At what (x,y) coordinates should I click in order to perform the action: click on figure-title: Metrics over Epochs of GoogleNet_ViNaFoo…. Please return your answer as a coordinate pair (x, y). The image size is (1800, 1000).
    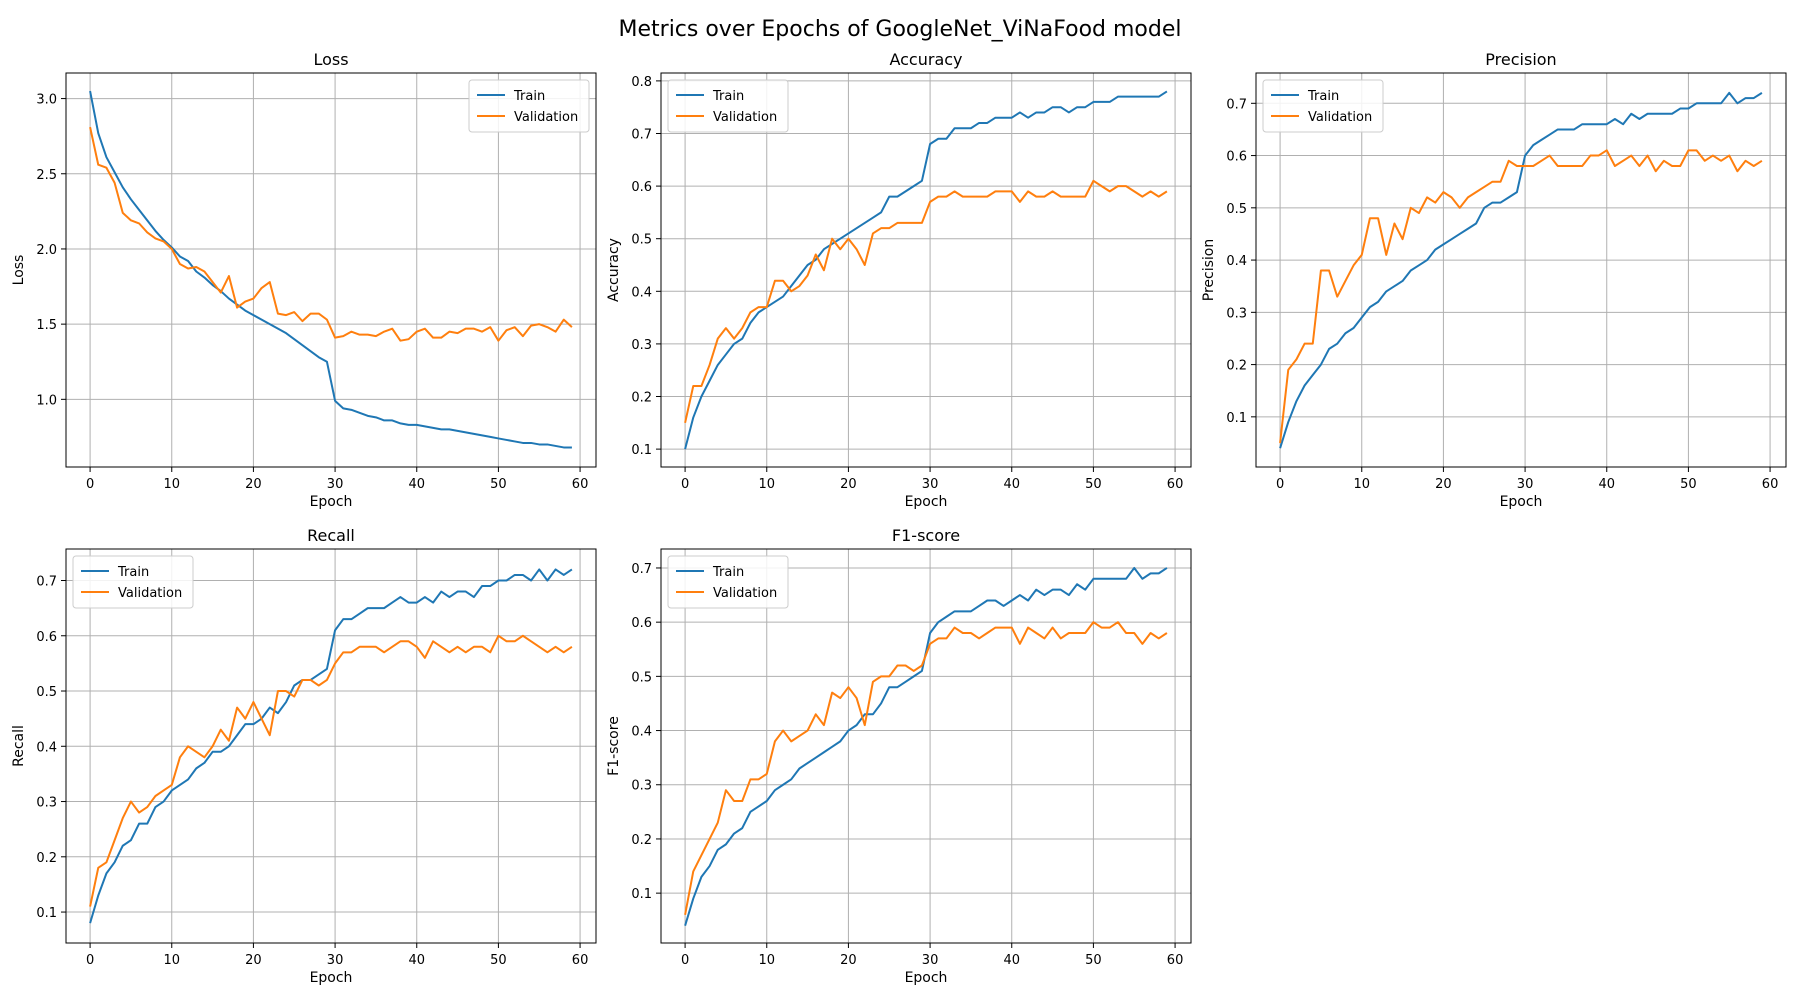
    Looking at the image, I should click on (900, 29).